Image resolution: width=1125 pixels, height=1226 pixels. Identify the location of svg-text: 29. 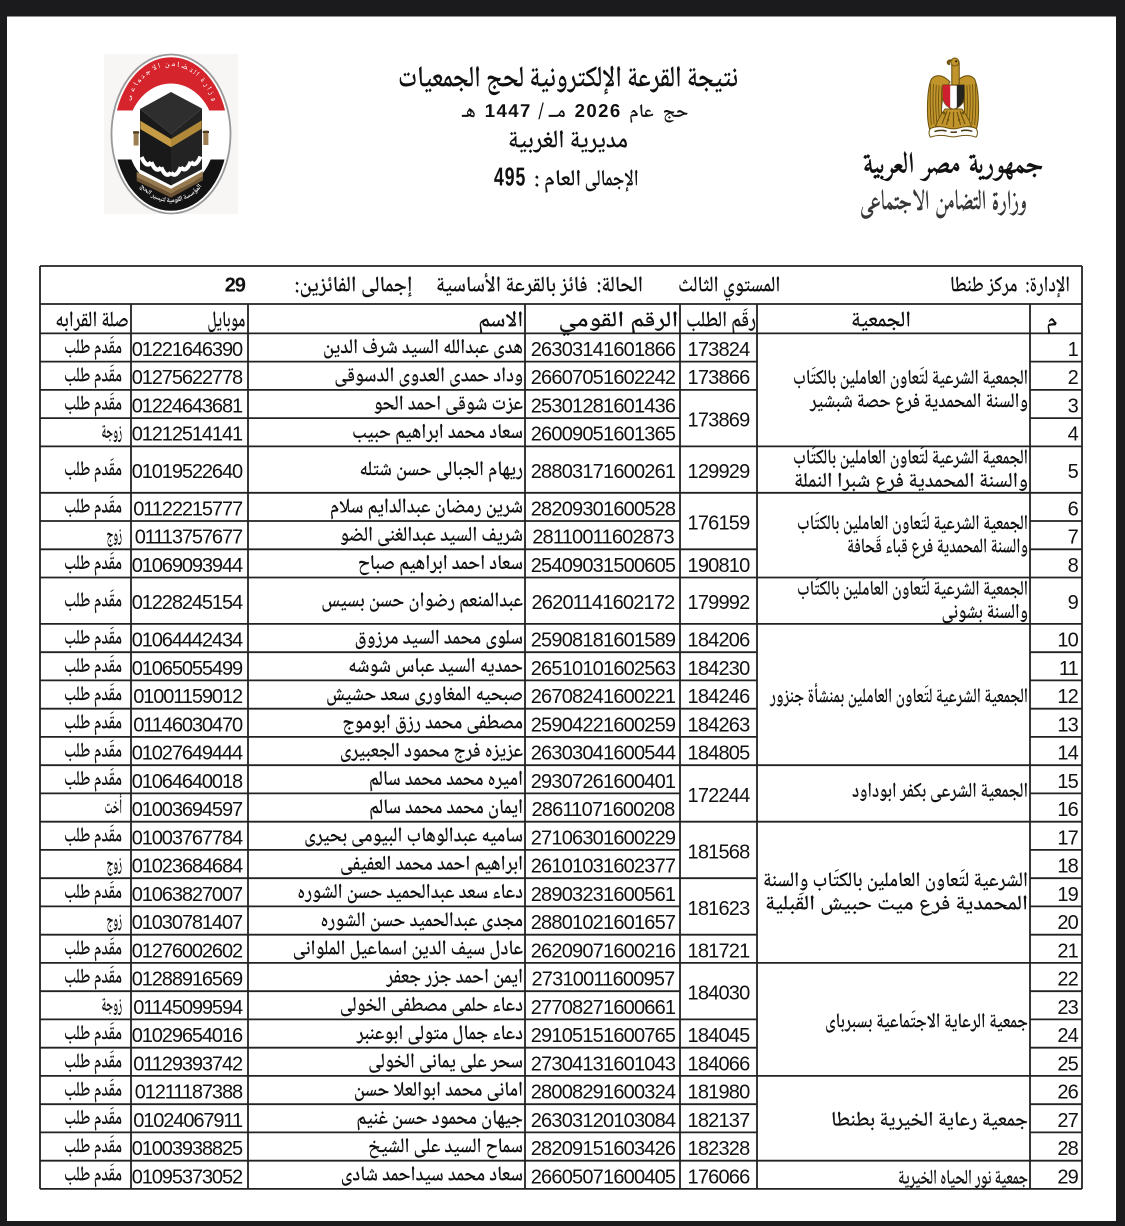
(1067, 1177).